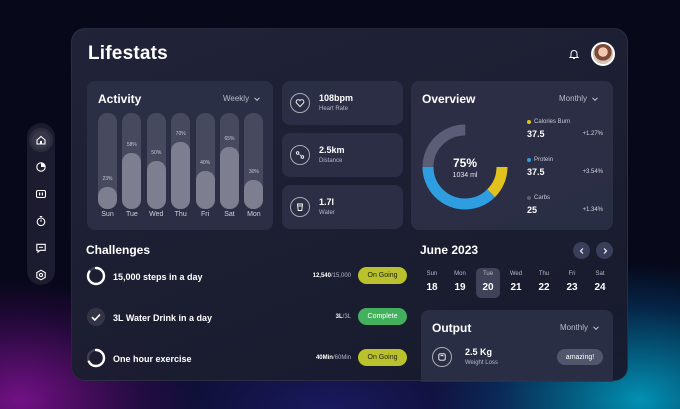  Describe the element at coordinates (572, 287) in the screenshot. I see `calendar-day-date: 23` at that location.